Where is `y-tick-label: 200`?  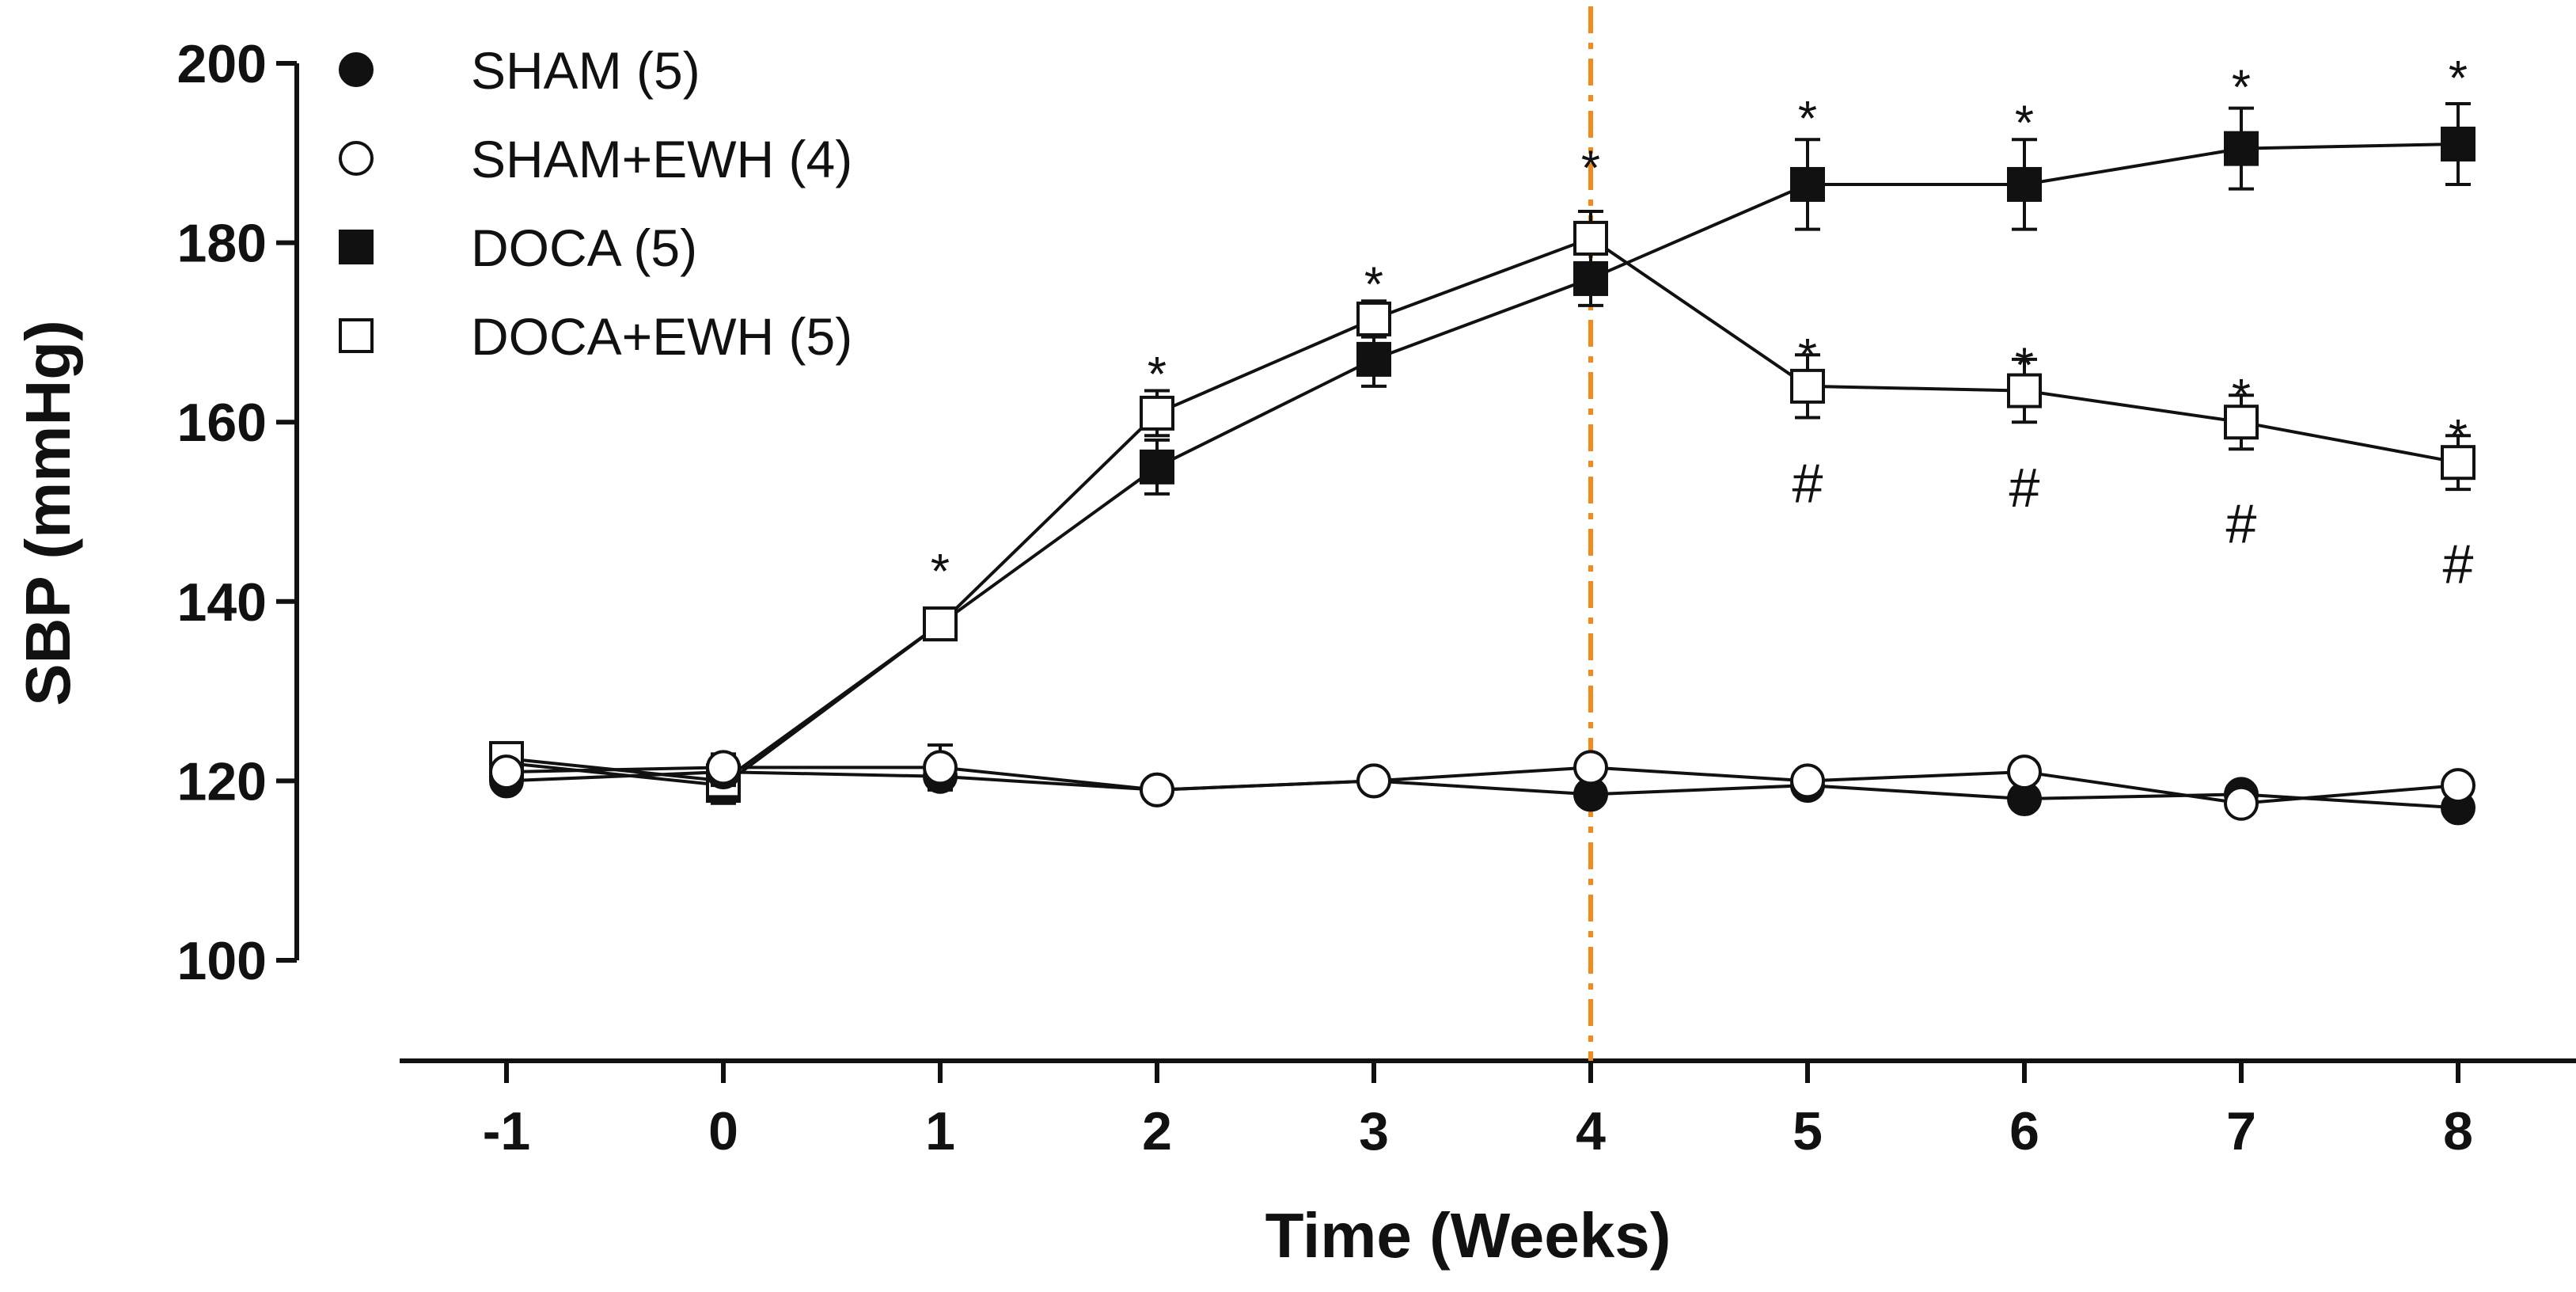
y-tick-label: 200 is located at coordinates (222, 64).